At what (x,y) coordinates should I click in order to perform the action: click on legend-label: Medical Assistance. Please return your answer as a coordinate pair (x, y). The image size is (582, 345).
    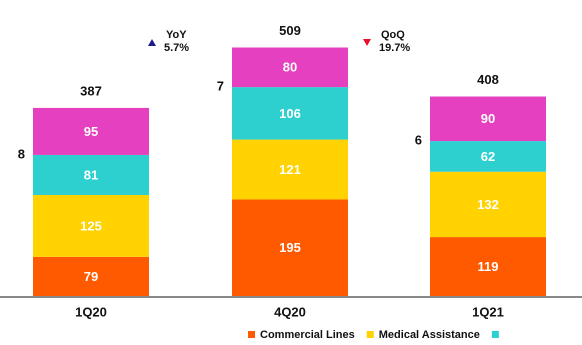
    Looking at the image, I should click on (429, 335).